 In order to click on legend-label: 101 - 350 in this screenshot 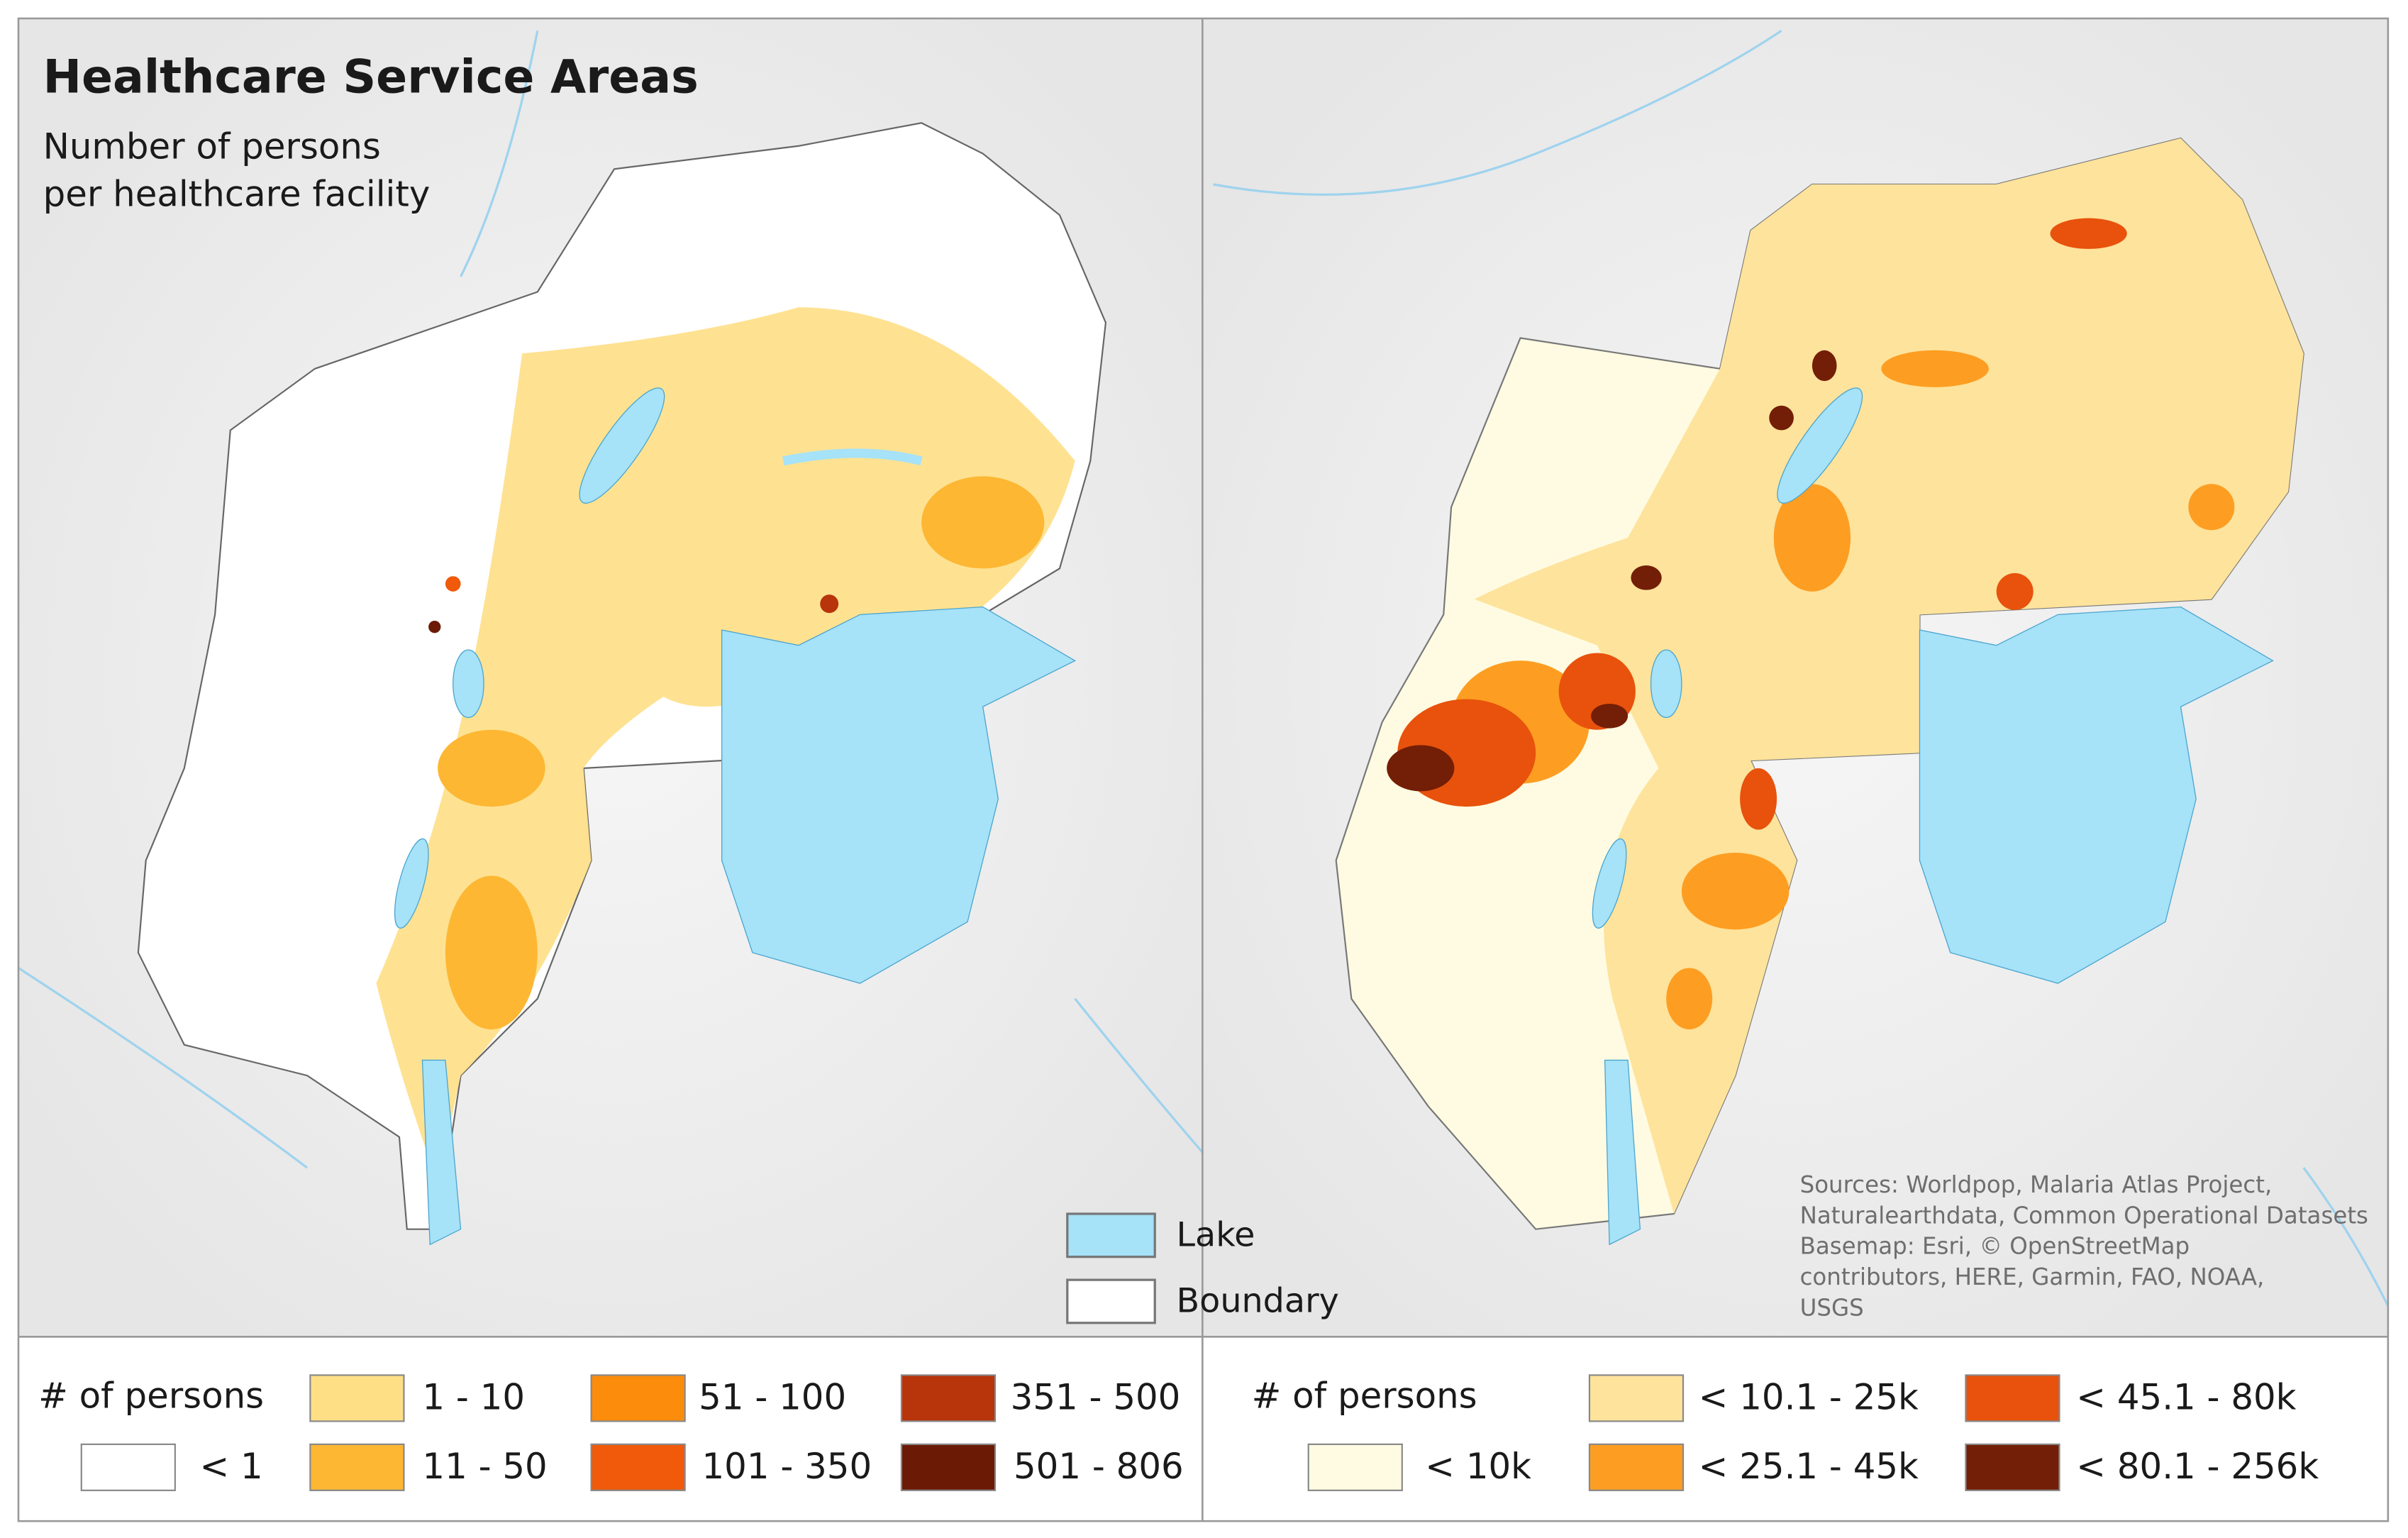, I will do `click(786, 1466)`.